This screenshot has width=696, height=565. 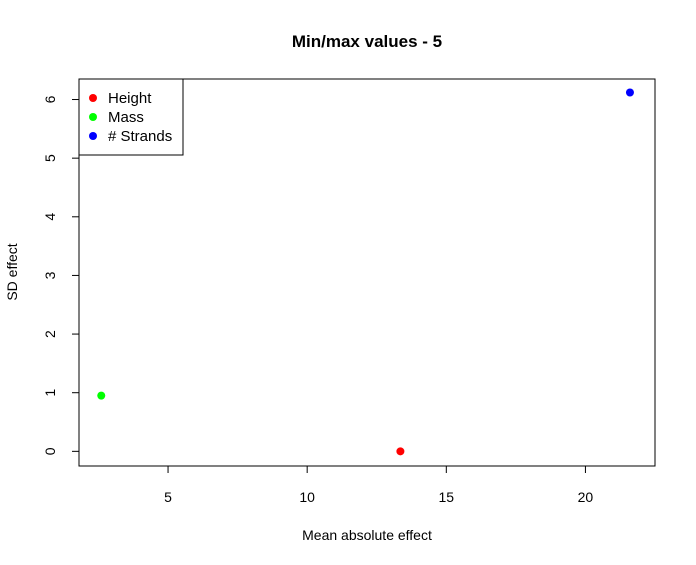 I want to click on y-tick-label: 4, so click(x=50, y=217).